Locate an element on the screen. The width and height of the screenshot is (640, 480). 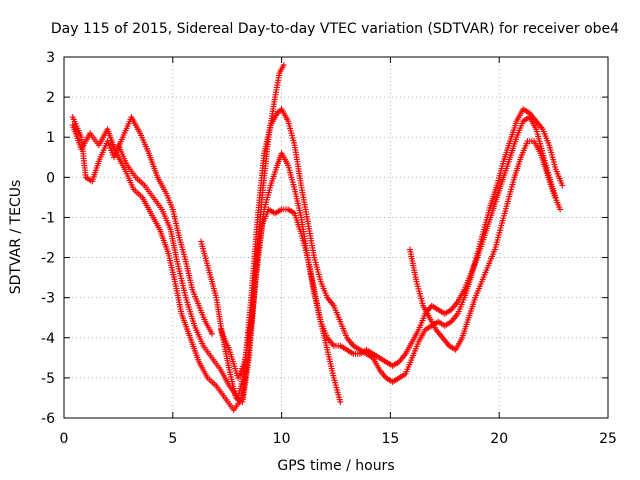
y-tick-label: 3 is located at coordinates (50, 58).